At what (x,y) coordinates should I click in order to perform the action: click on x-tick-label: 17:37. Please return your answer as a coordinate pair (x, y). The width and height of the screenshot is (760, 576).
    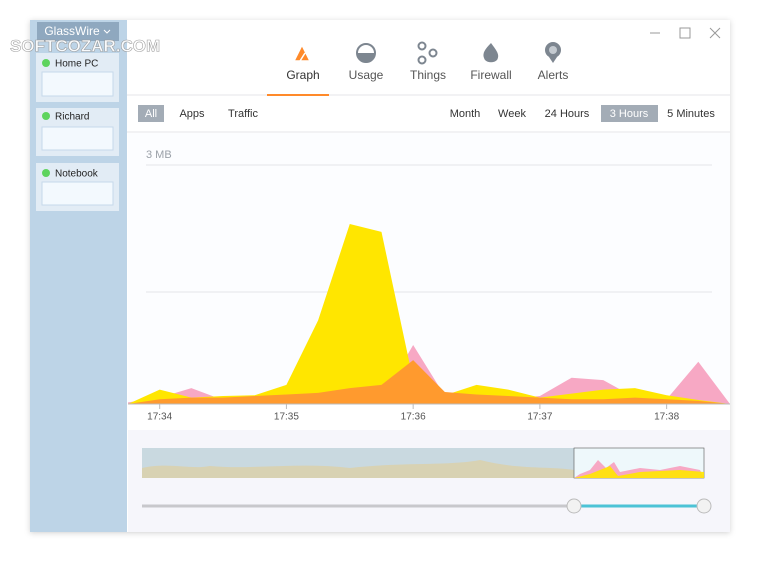
    Looking at the image, I should click on (539, 417).